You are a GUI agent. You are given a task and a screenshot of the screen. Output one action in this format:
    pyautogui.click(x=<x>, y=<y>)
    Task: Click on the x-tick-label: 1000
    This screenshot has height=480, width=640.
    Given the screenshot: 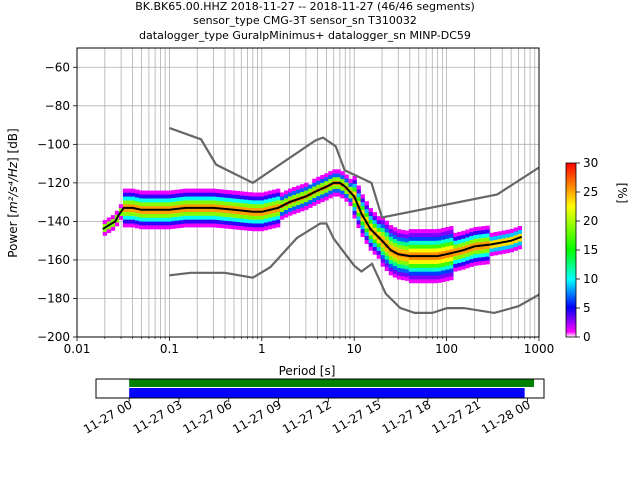 What is the action you would take?
    pyautogui.click(x=539, y=349)
    